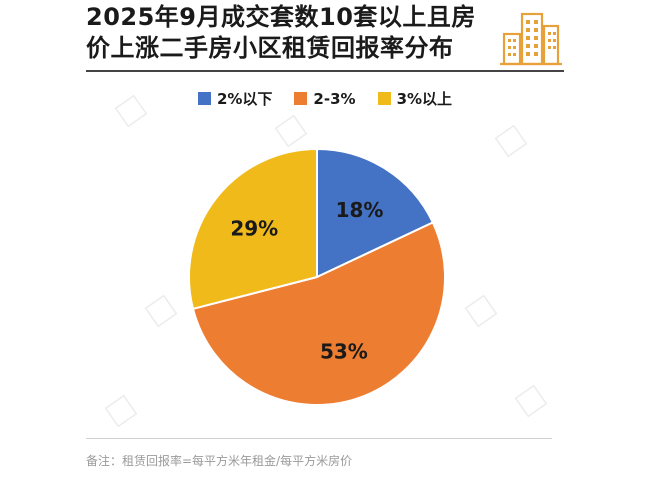  I want to click on legend-label: 2%以下, so click(244, 99).